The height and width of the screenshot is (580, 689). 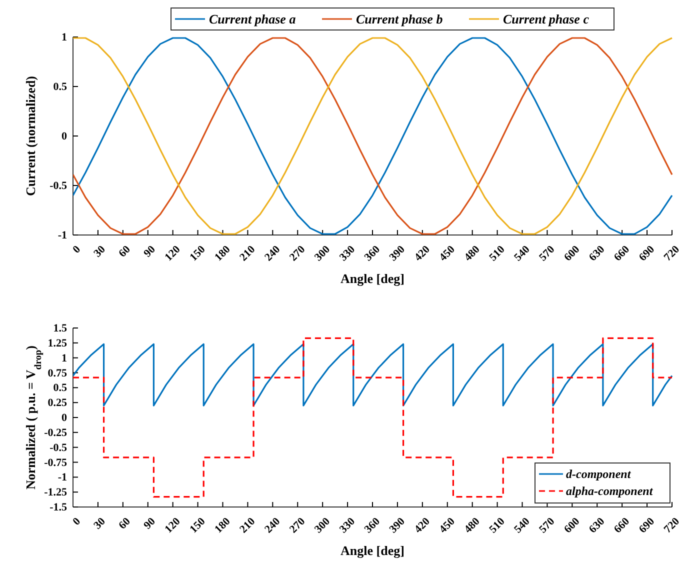 I want to click on line-series, so click(x=373, y=374).